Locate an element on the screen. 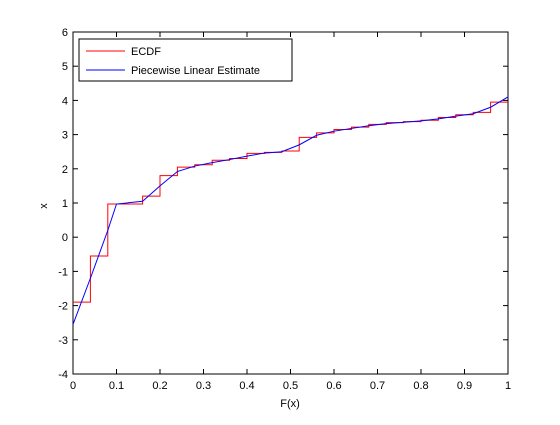  x-axis-label: F(x) is located at coordinates (290, 404).